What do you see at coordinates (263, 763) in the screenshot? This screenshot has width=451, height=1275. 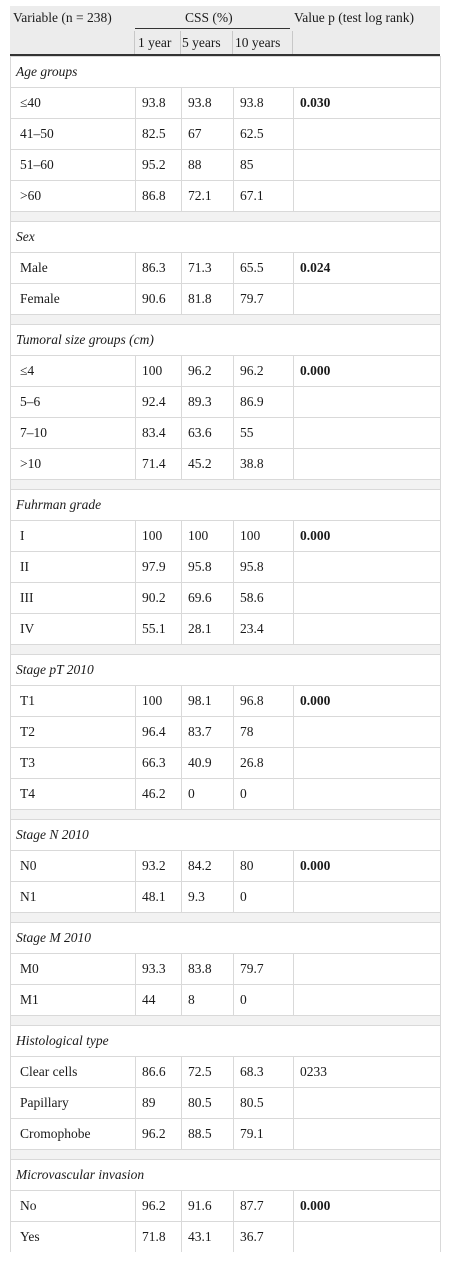 I see `value-10years: 26.8` at bounding box center [263, 763].